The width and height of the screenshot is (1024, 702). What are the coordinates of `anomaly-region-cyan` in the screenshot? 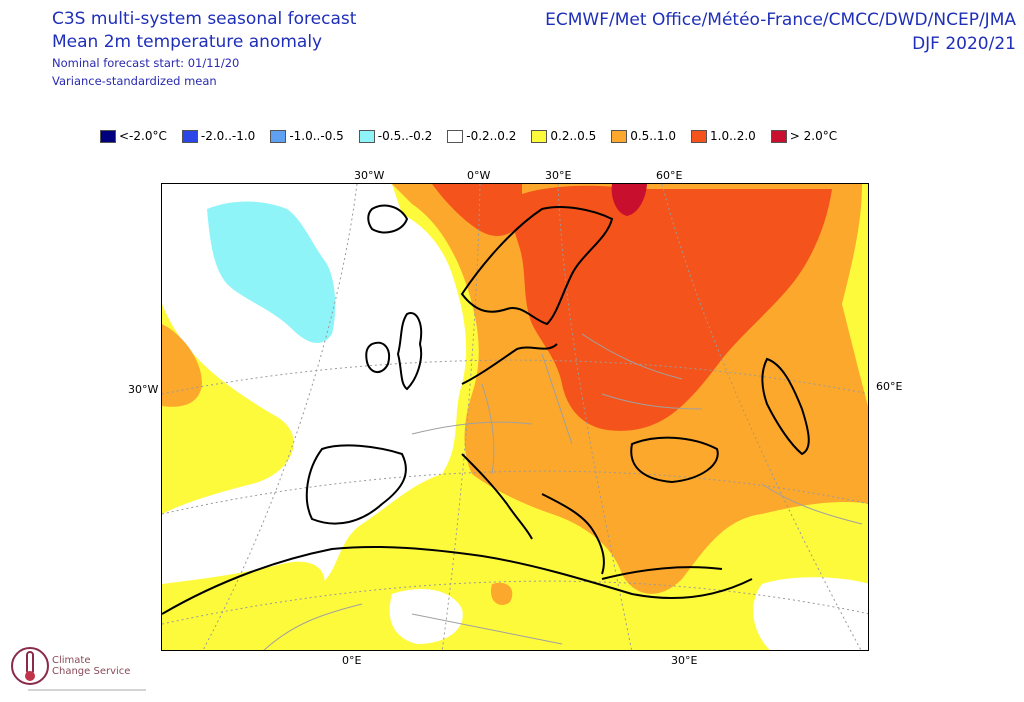 It's located at (271, 272).